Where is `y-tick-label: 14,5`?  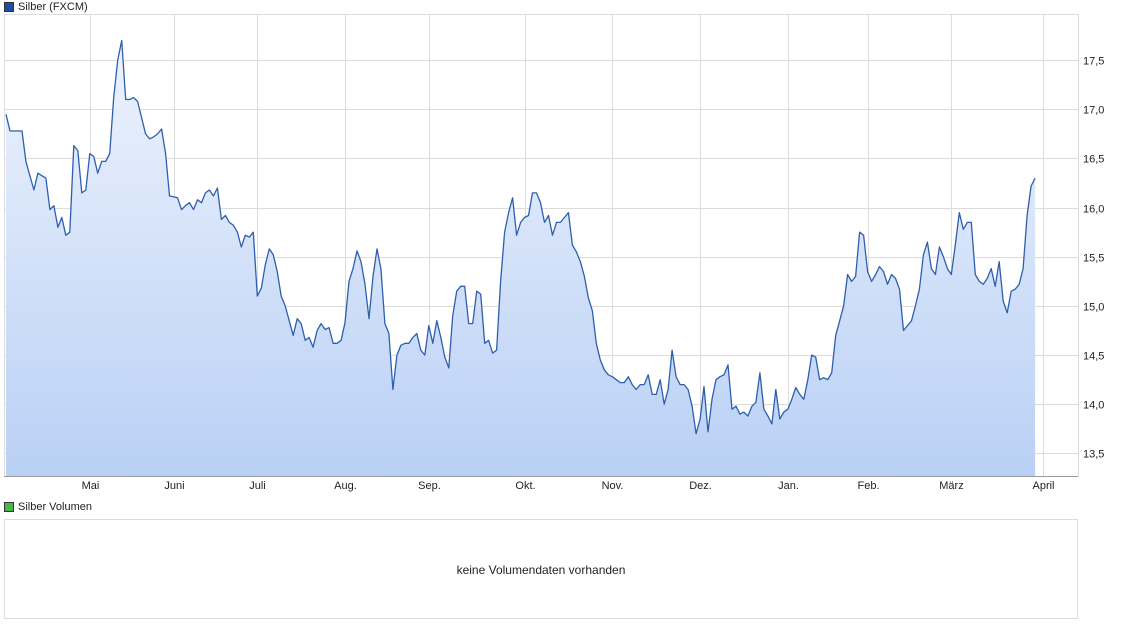 y-tick-label: 14,5 is located at coordinates (1093, 357).